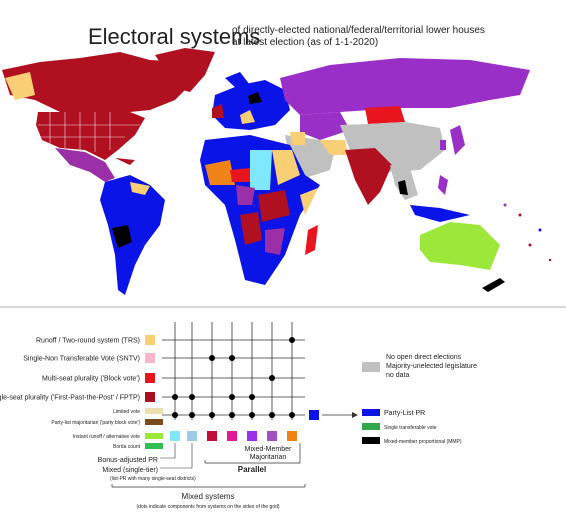  I want to click on legend-label: Instant runoff / alternative vote, so click(106, 437).